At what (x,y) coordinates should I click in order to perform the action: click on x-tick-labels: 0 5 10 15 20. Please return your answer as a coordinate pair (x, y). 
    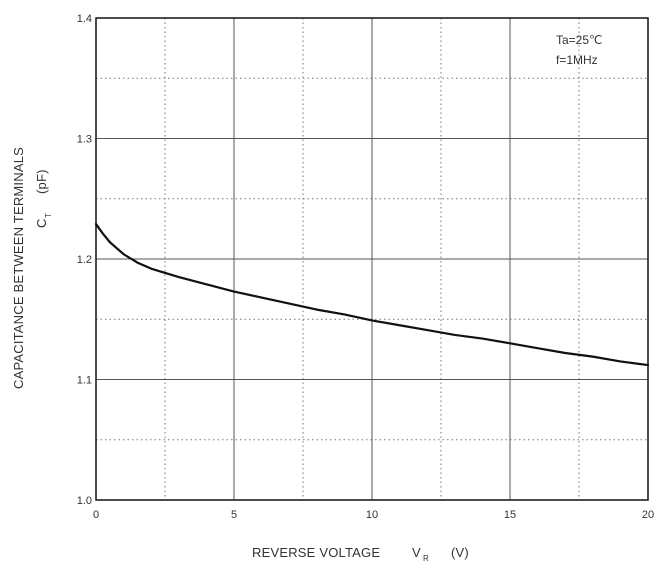
    Looking at the image, I should click on (373, 515).